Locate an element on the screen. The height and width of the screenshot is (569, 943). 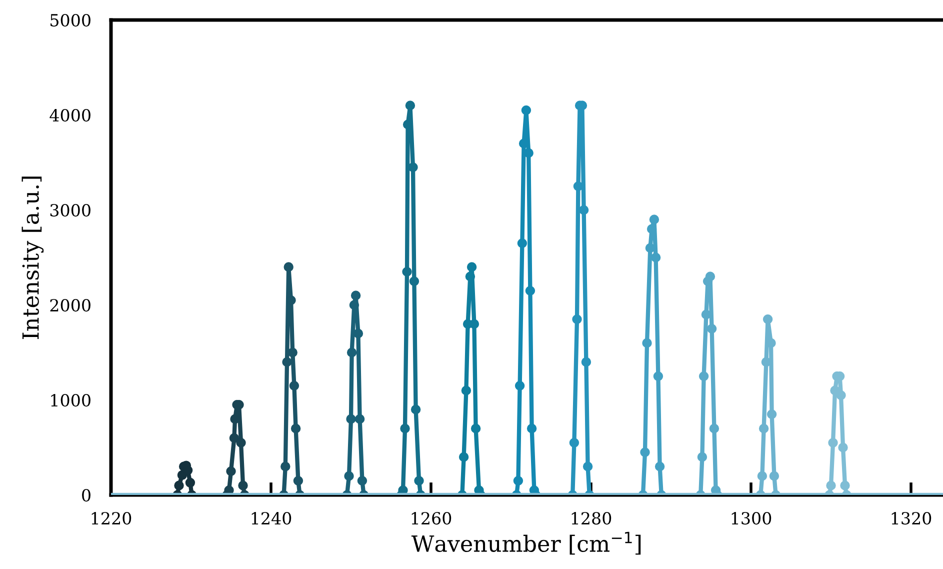
x-tick-label: 1320 is located at coordinates (912, 518).